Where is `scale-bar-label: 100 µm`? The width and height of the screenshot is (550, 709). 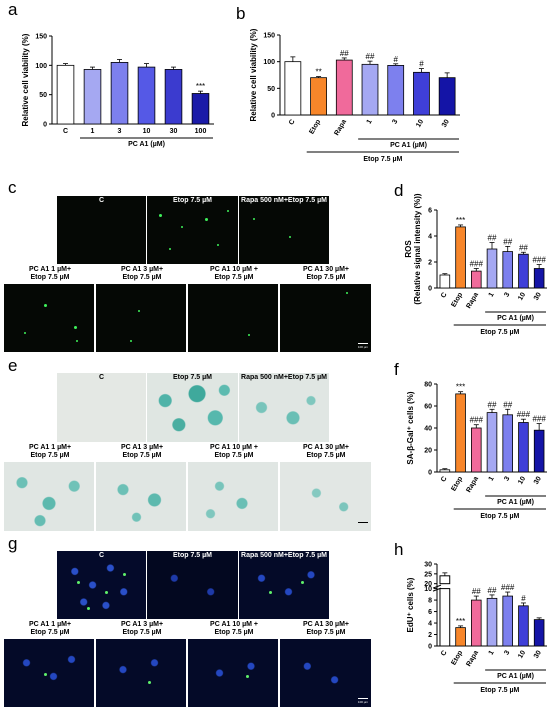 scale-bar-label: 100 µm is located at coordinates (363, 702).